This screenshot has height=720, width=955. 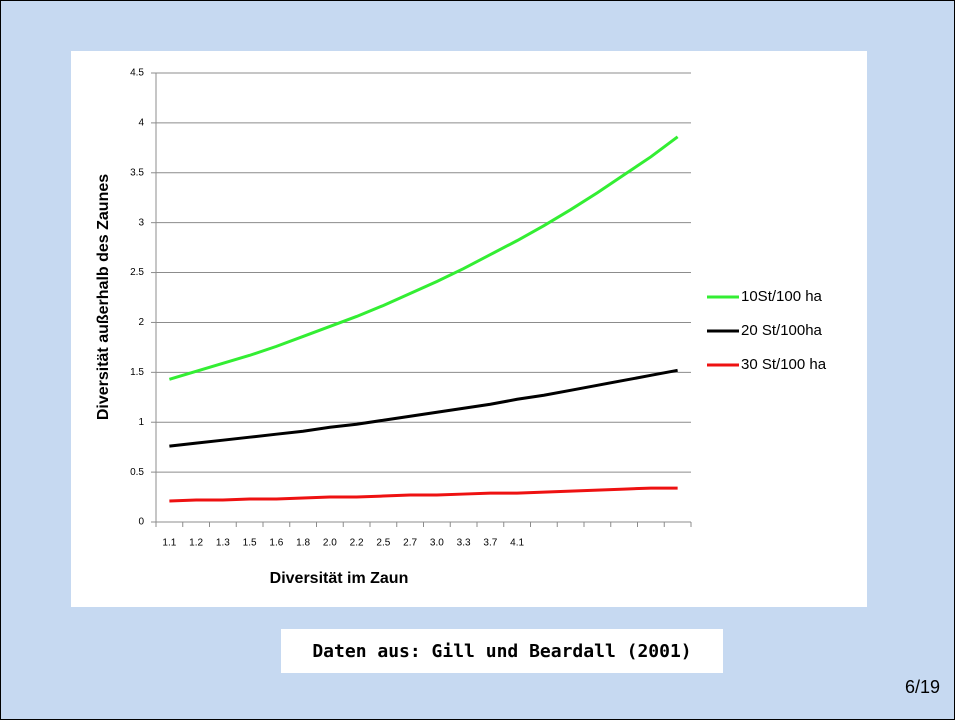 What do you see at coordinates (784, 364) in the screenshot?
I see `legend-label: 30 St/100 ha` at bounding box center [784, 364].